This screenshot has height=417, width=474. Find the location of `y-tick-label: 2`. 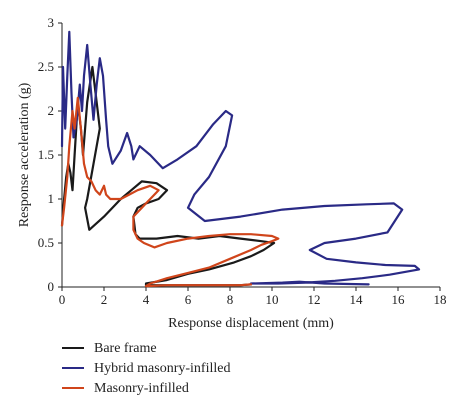

y-tick-label: 2 is located at coordinates (51, 110).